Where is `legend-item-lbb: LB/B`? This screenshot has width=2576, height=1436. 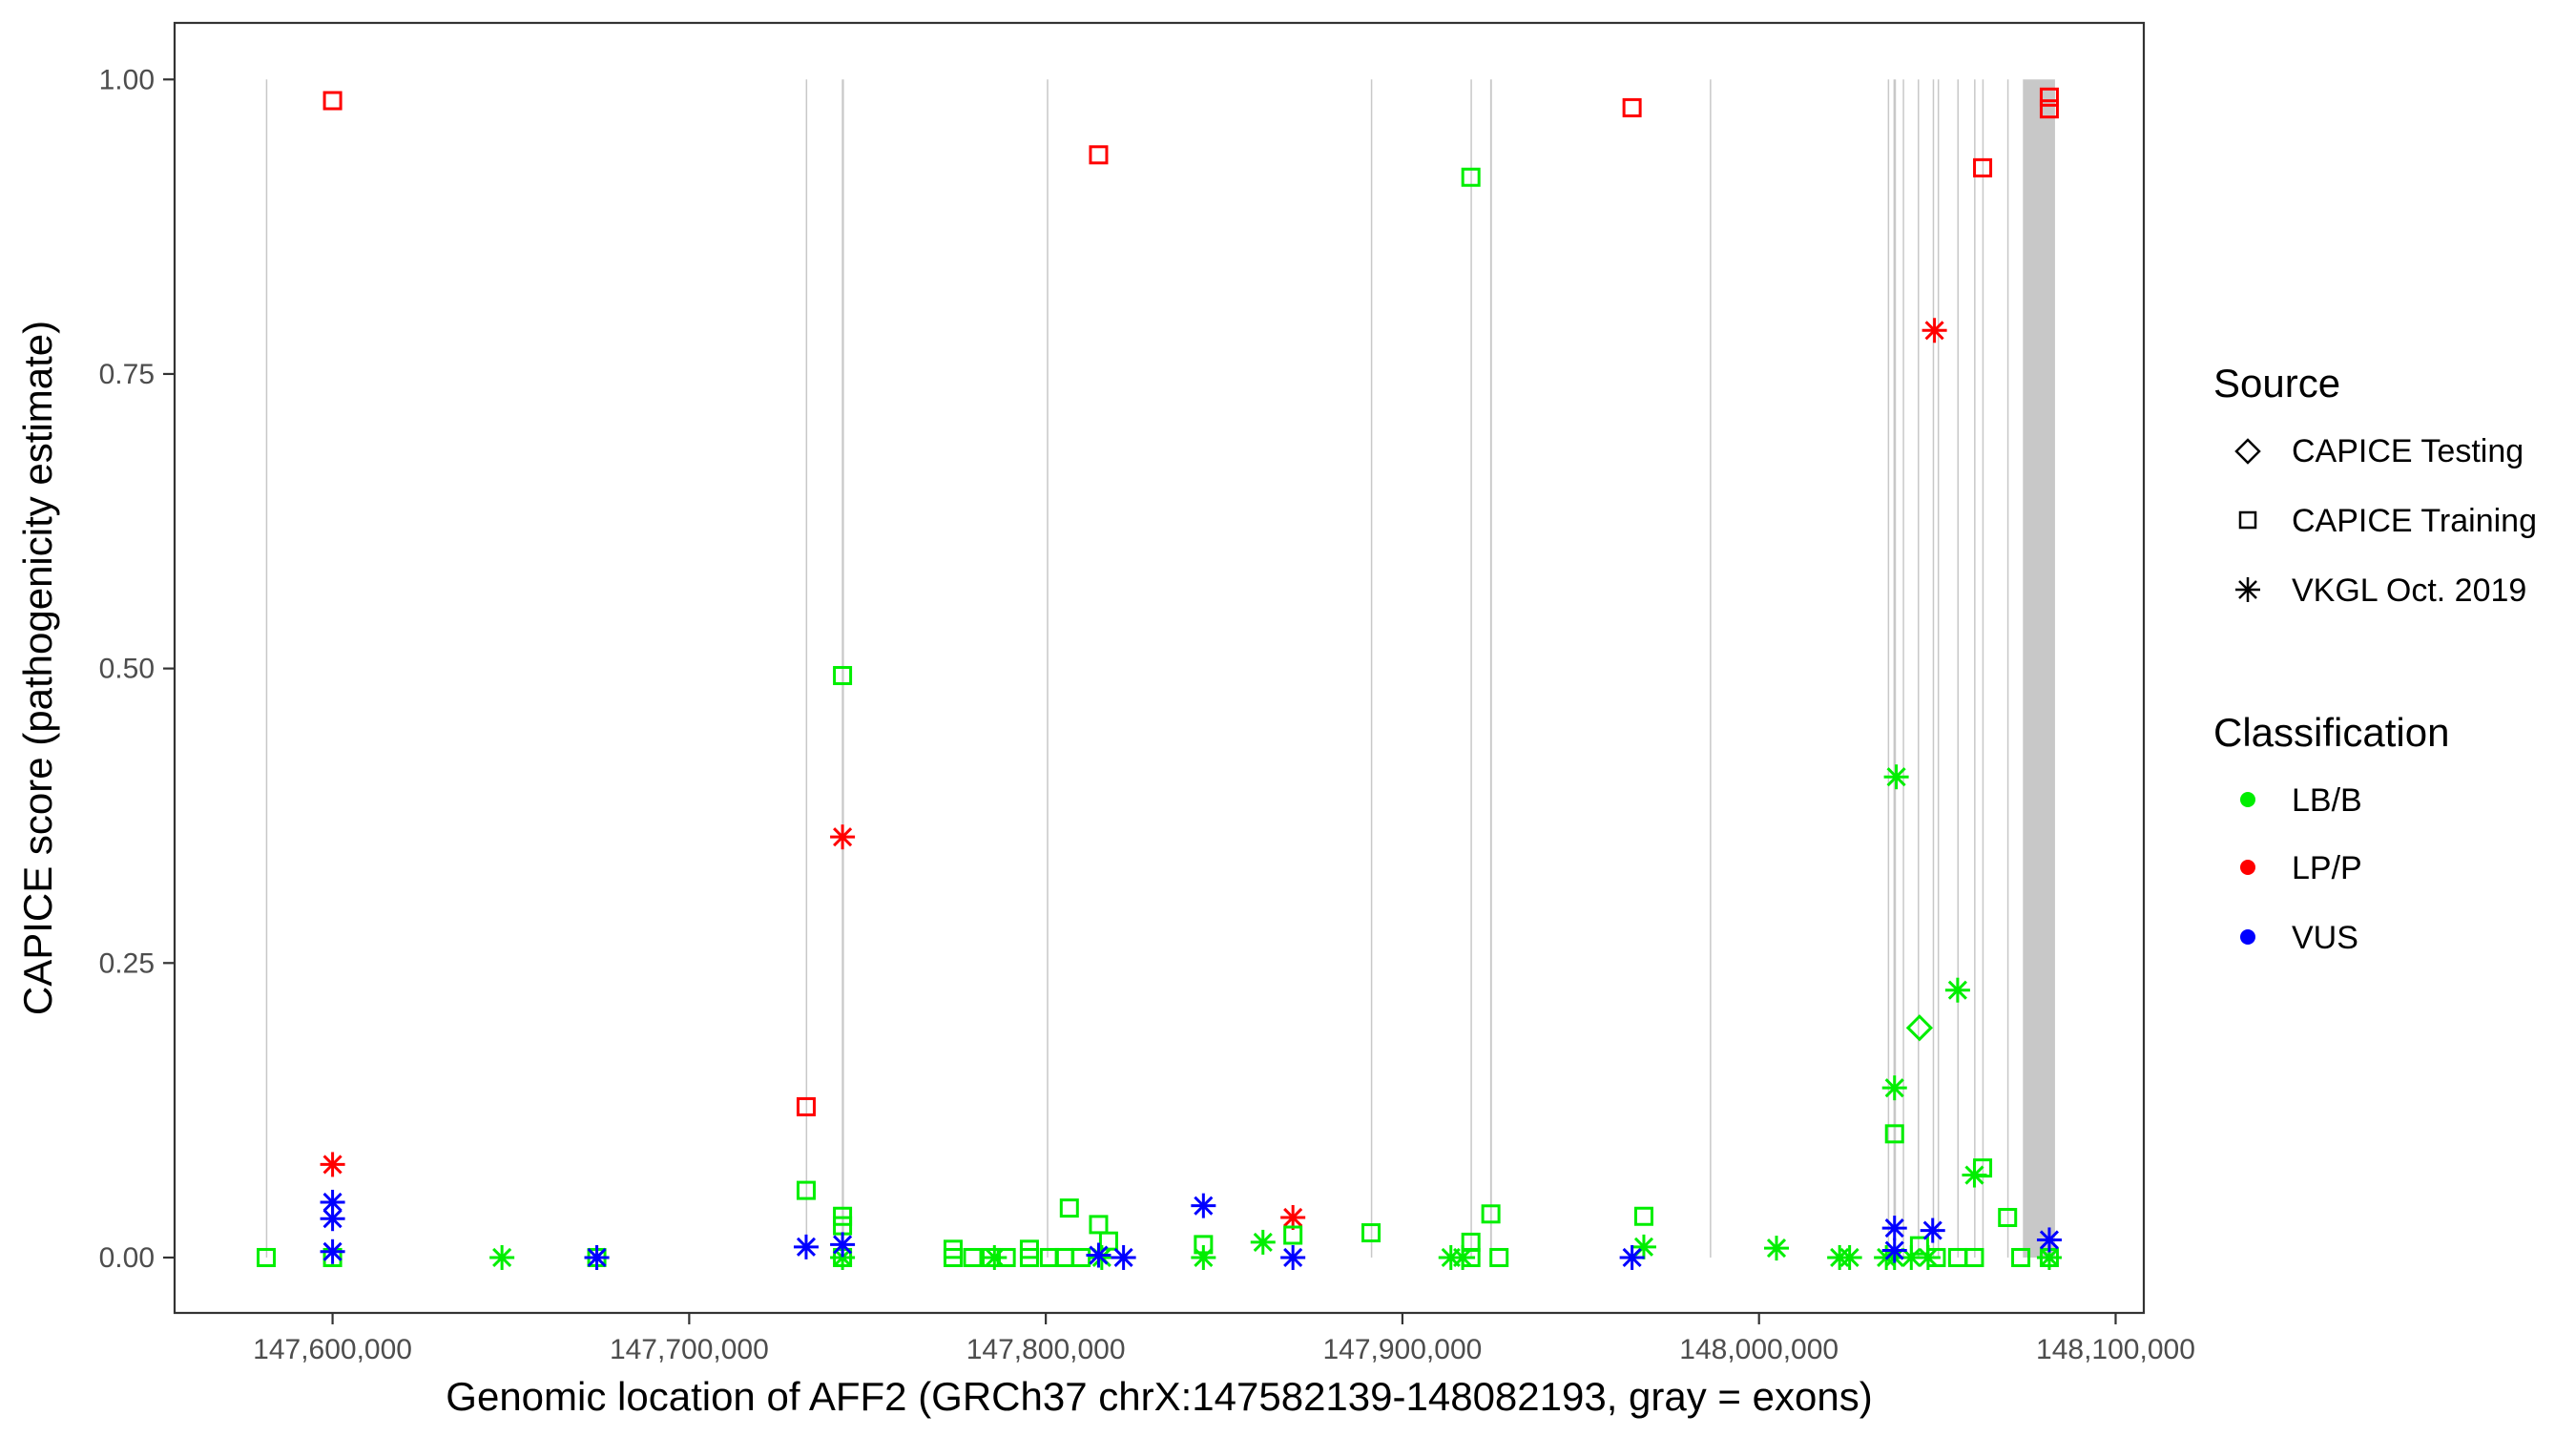
legend-item-lbb: LB/B is located at coordinates (2301, 800).